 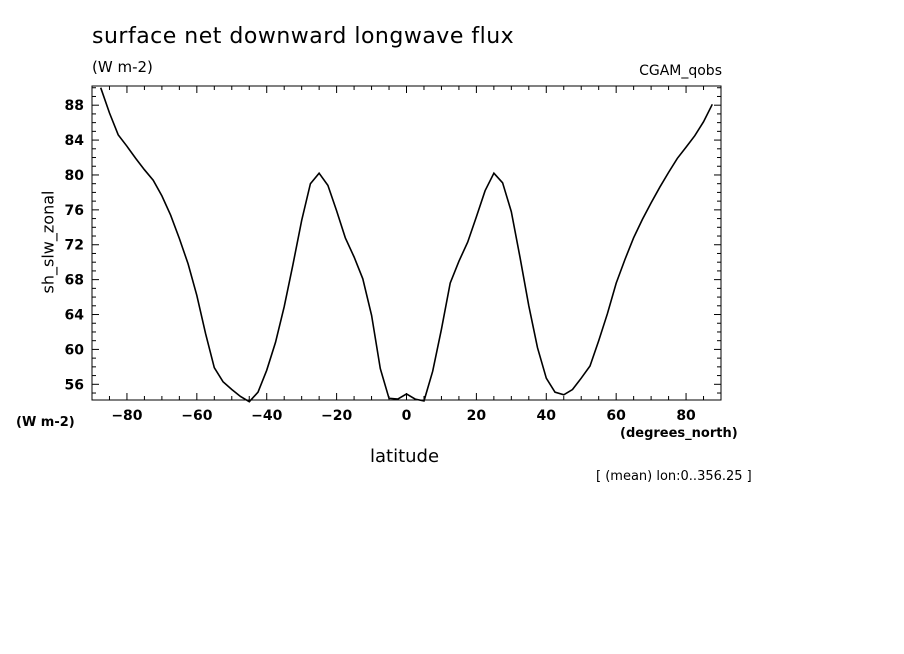 What do you see at coordinates (407, 416) in the screenshot?
I see `x-tick-label: 0` at bounding box center [407, 416].